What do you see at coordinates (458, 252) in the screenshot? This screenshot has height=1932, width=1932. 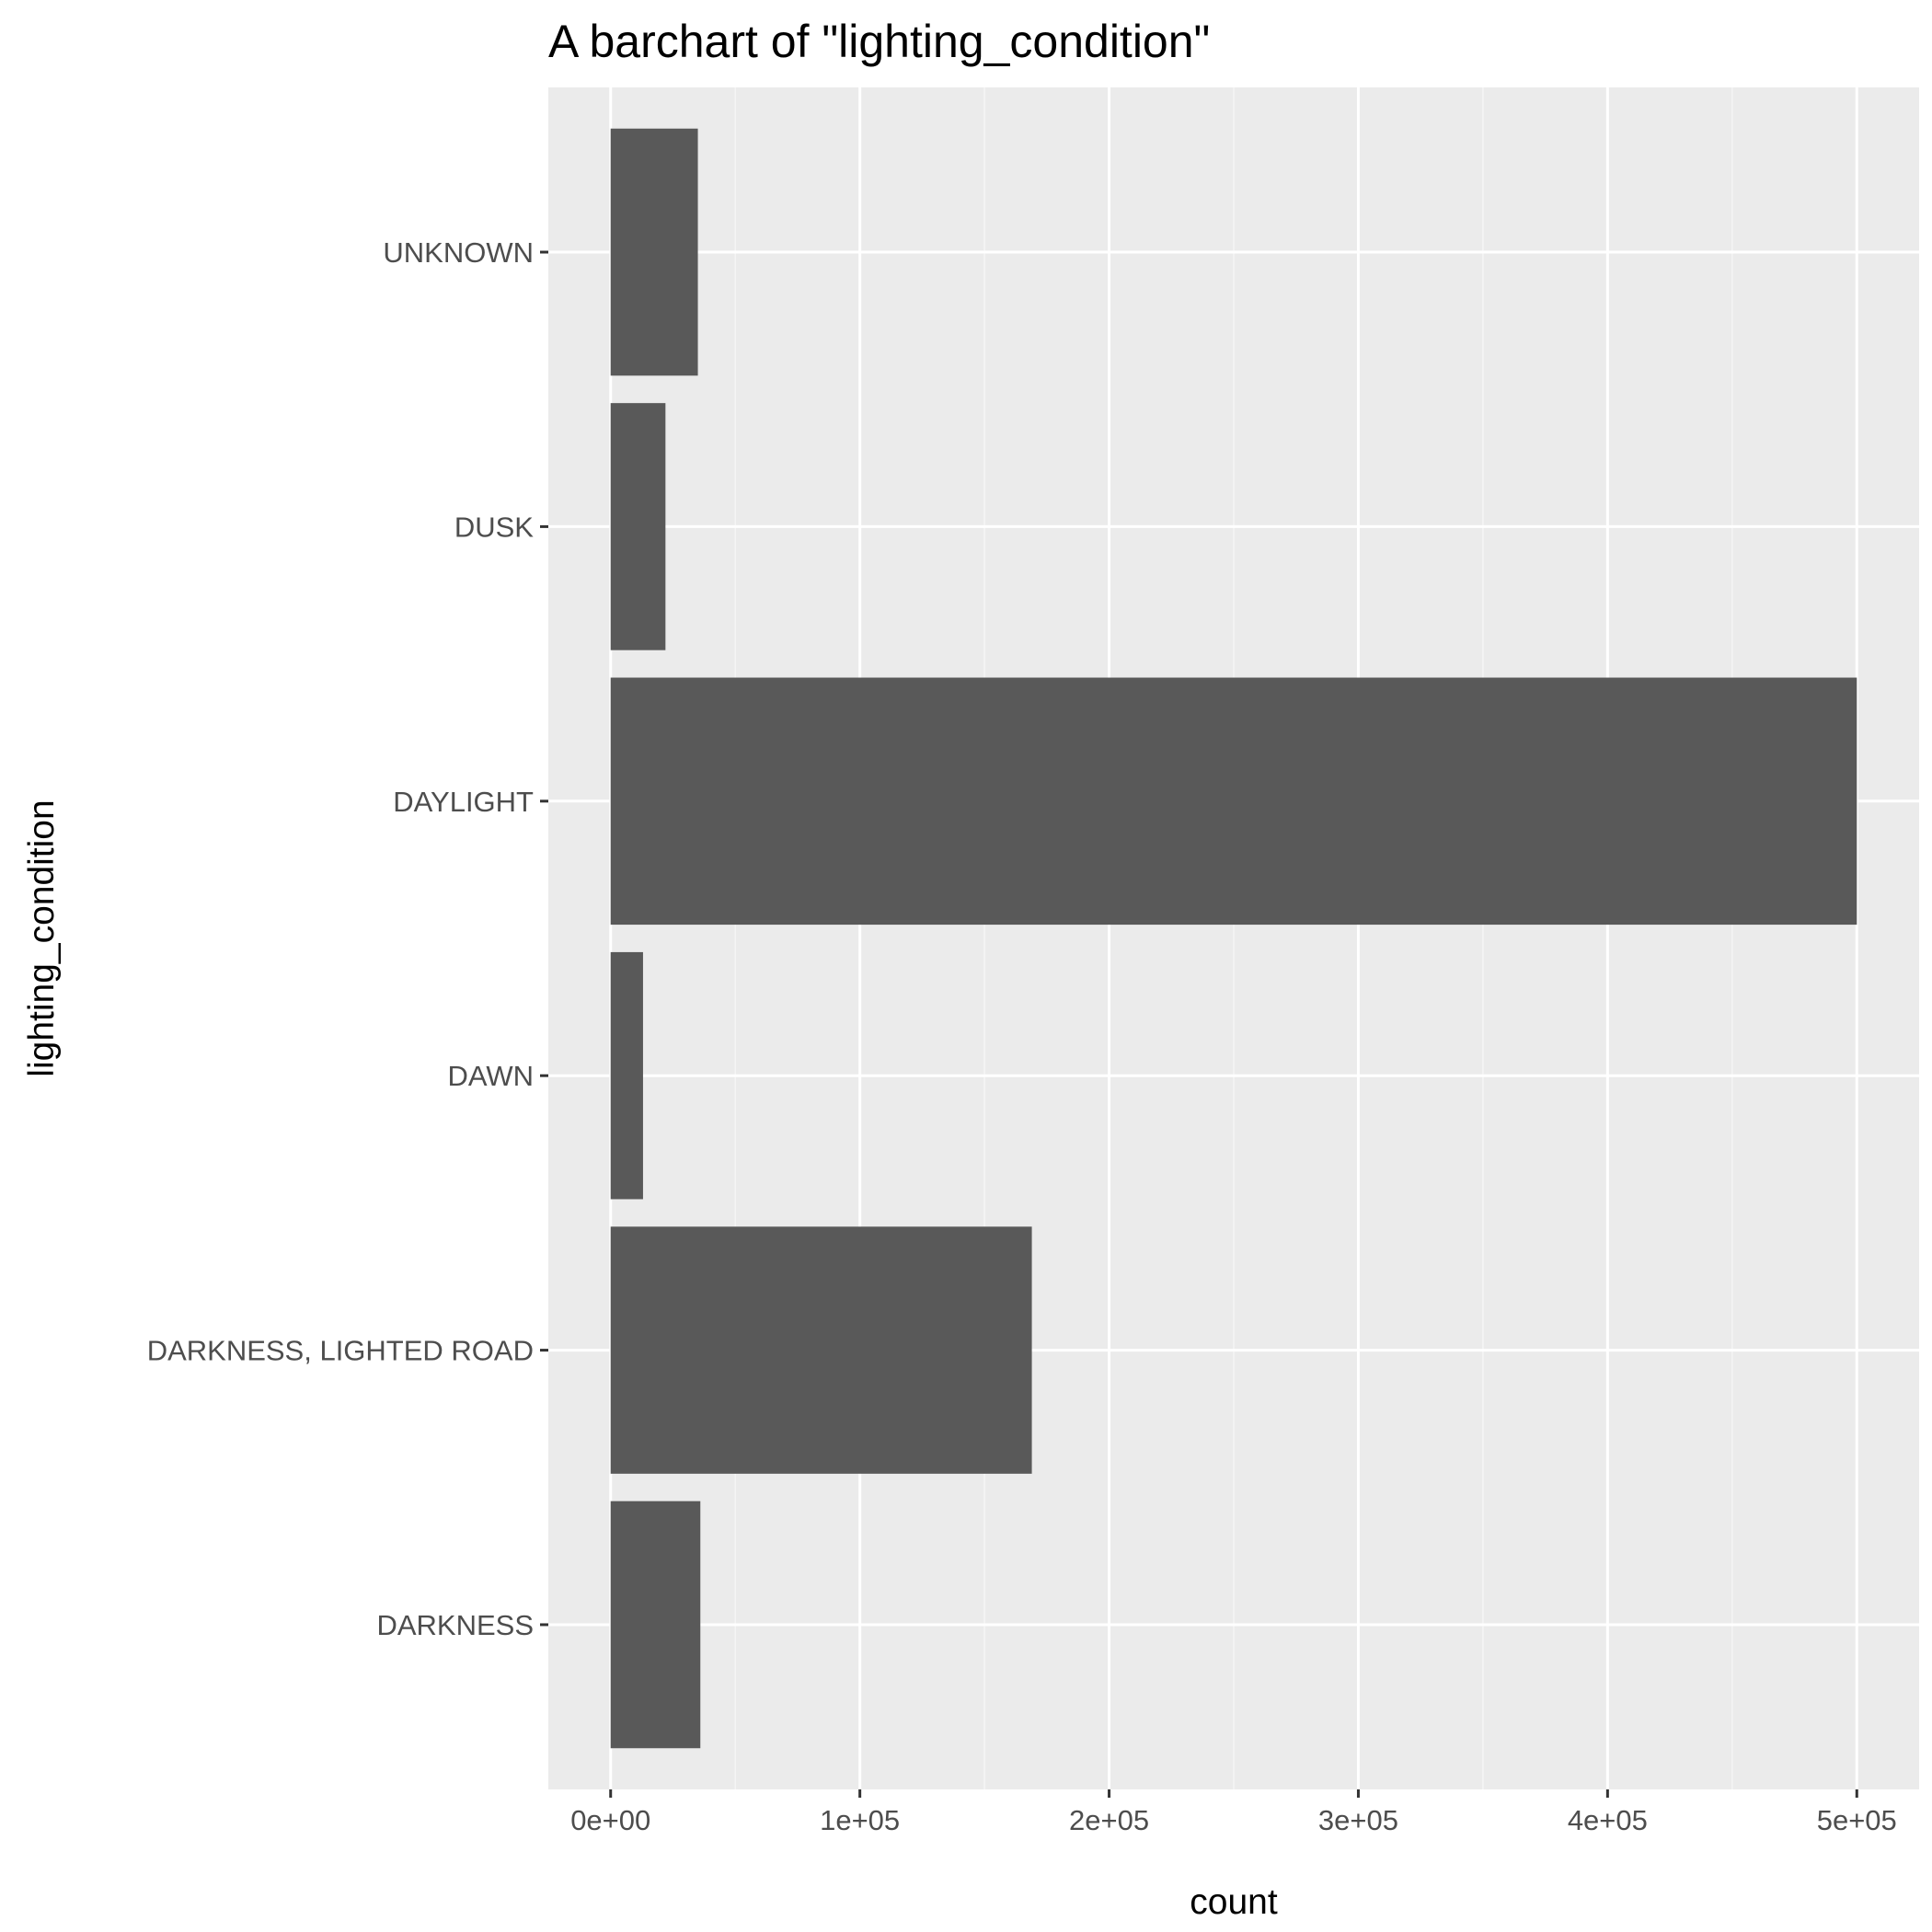 I see `y-tick-label: UNKNOWN` at bounding box center [458, 252].